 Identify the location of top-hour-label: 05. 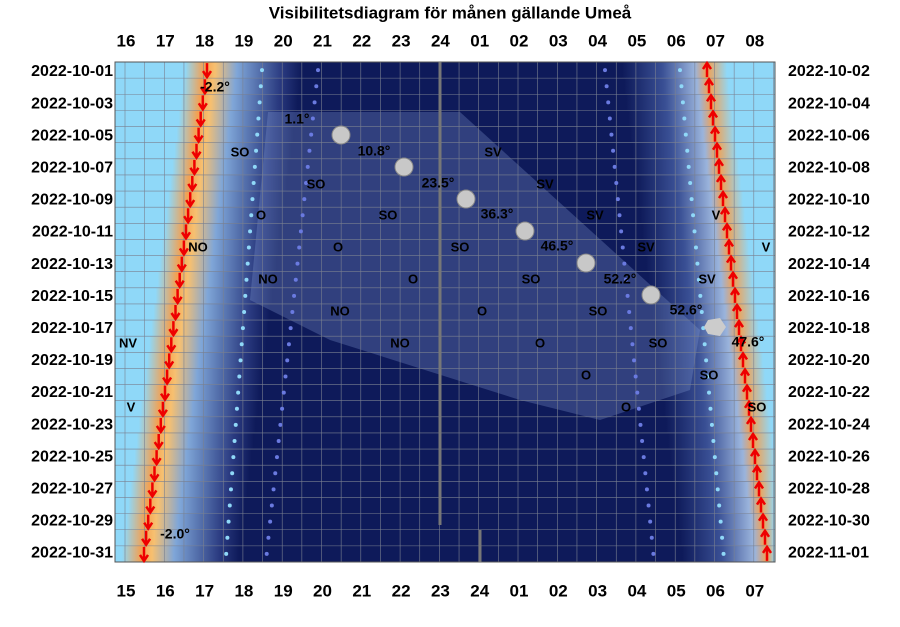
(636, 40).